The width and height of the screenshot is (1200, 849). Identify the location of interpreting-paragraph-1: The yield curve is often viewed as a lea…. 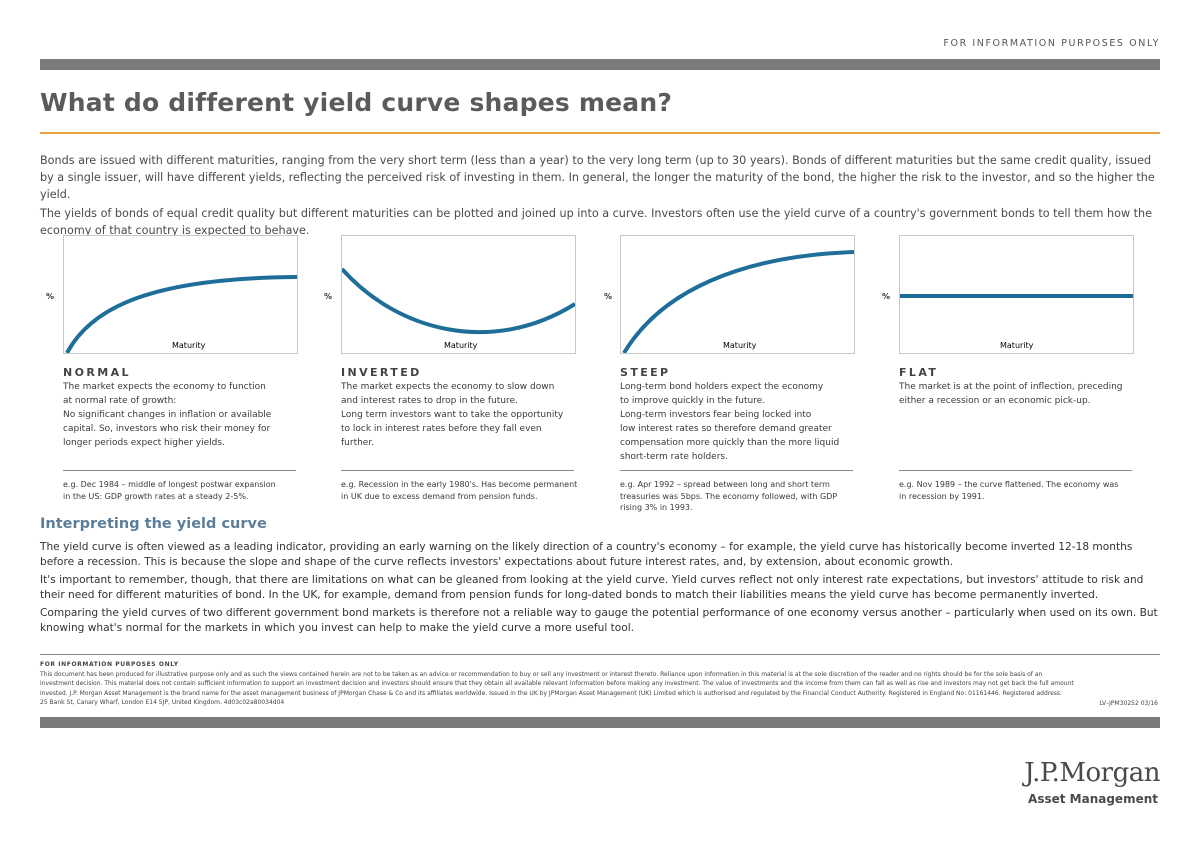
(586, 554).